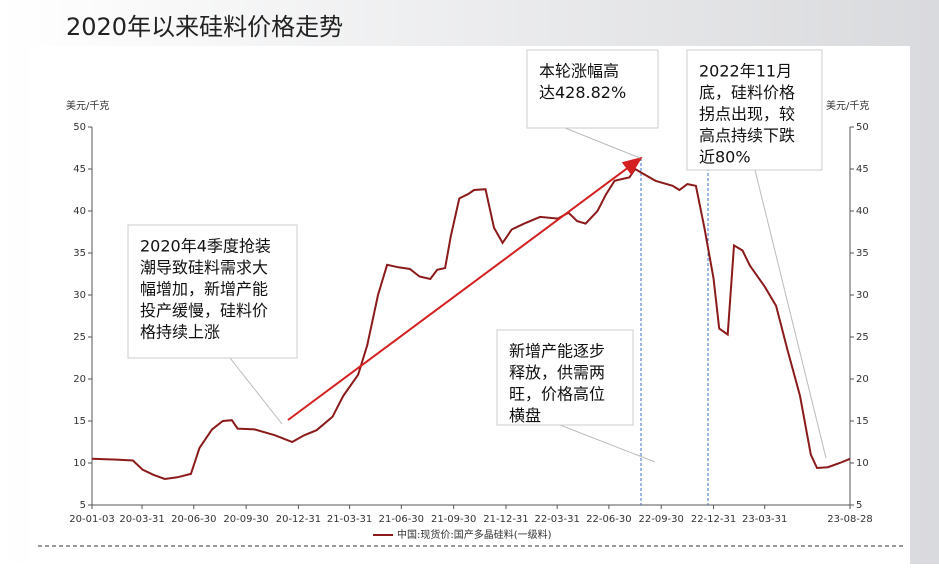 The width and height of the screenshot is (939, 568). What do you see at coordinates (141, 519) in the screenshot?
I see `x-tick-label: 20-03-31` at bounding box center [141, 519].